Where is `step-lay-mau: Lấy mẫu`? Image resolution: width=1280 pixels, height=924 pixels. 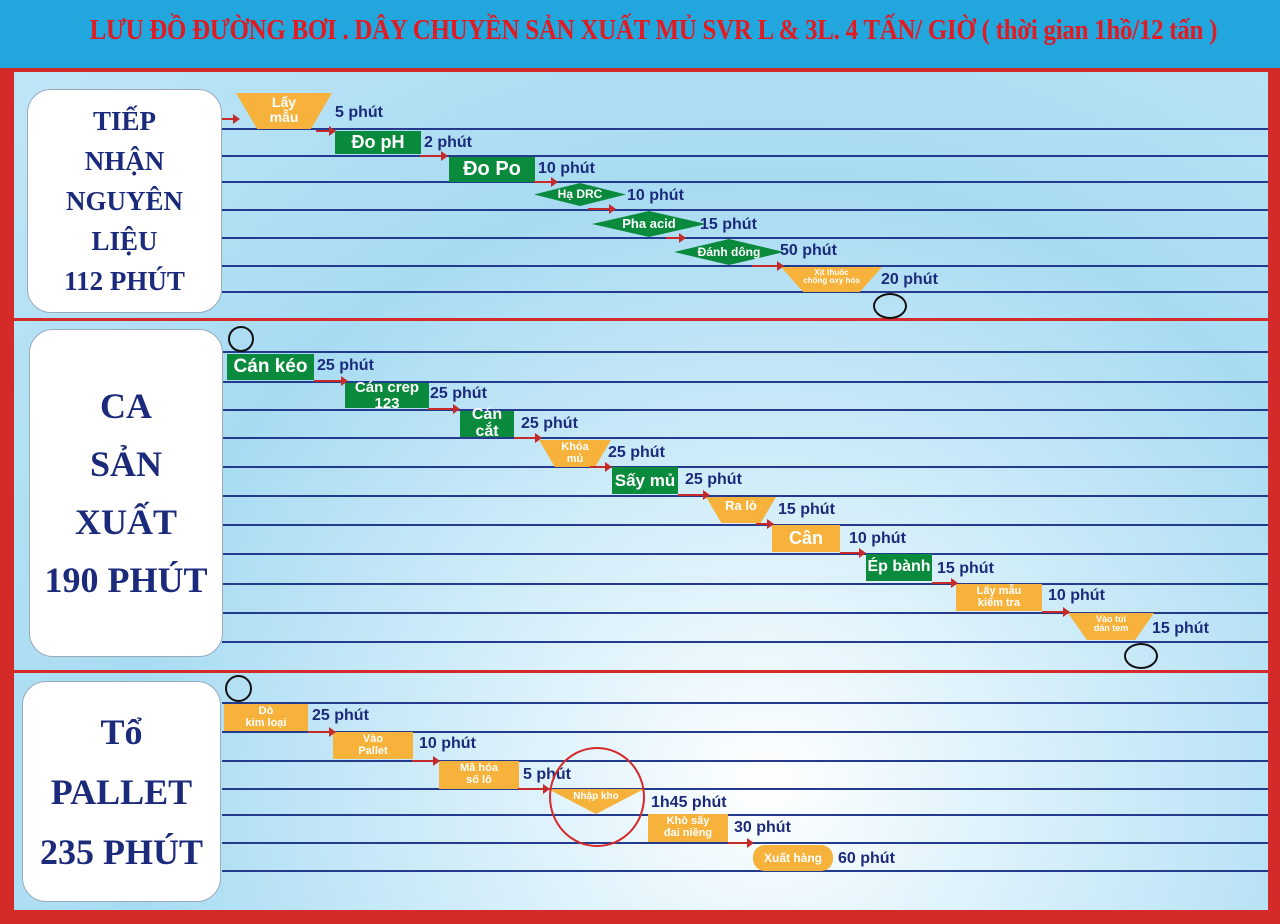 step-lay-mau: Lấy mẫu is located at coordinates (284, 111).